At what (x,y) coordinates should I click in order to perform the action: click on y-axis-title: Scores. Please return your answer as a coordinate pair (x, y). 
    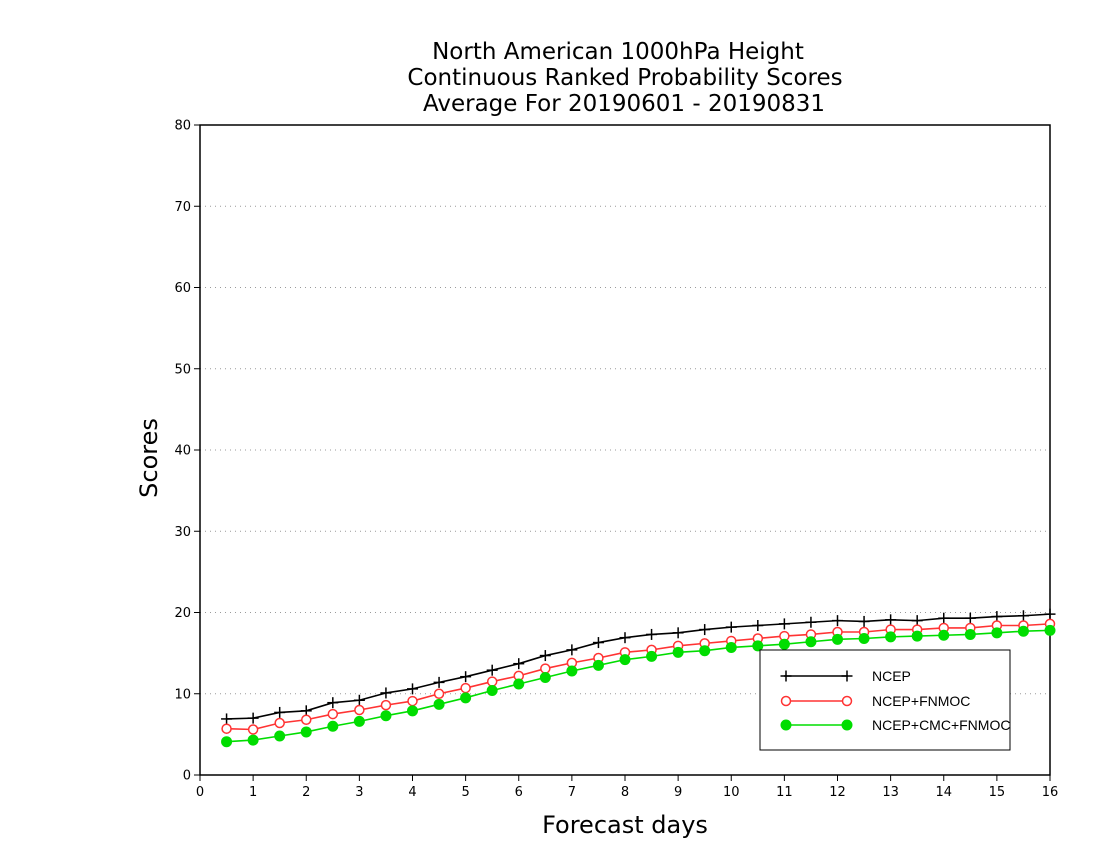
    Looking at the image, I should click on (149, 458).